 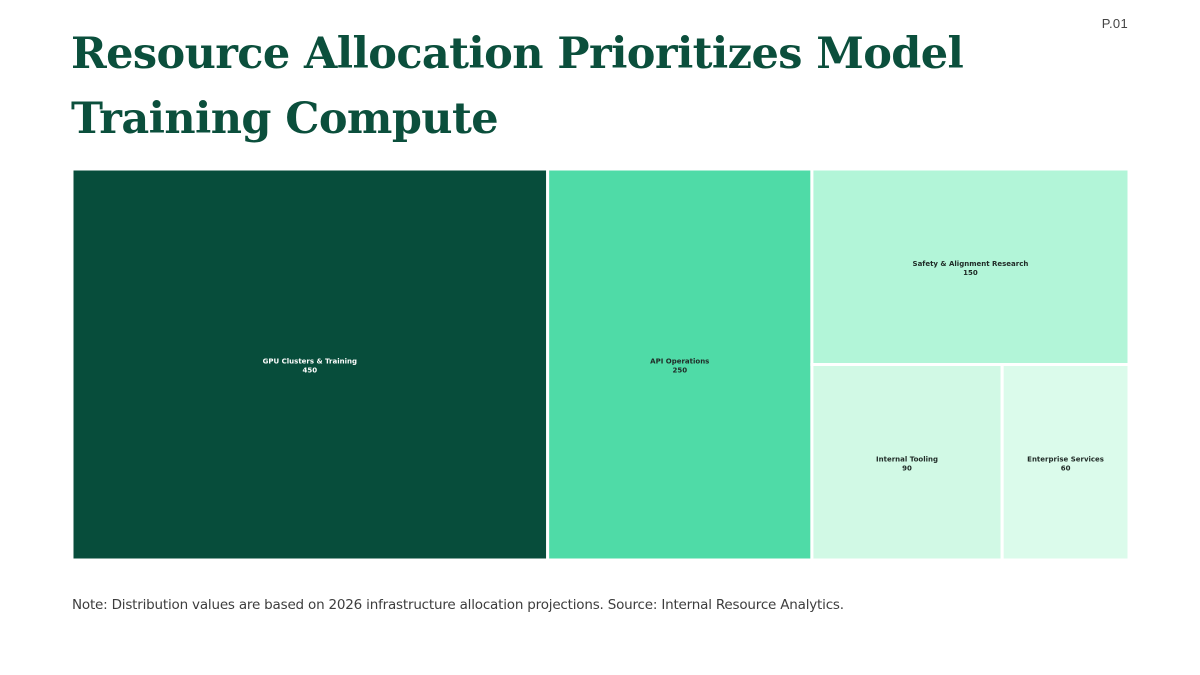 I want to click on treemap-label-api-operations: API Operations, so click(x=679, y=362).